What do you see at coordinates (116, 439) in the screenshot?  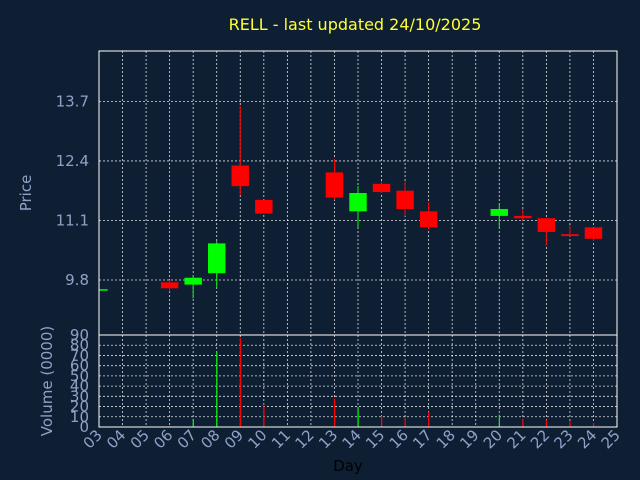 I see `x-tick-label: 04` at bounding box center [116, 439].